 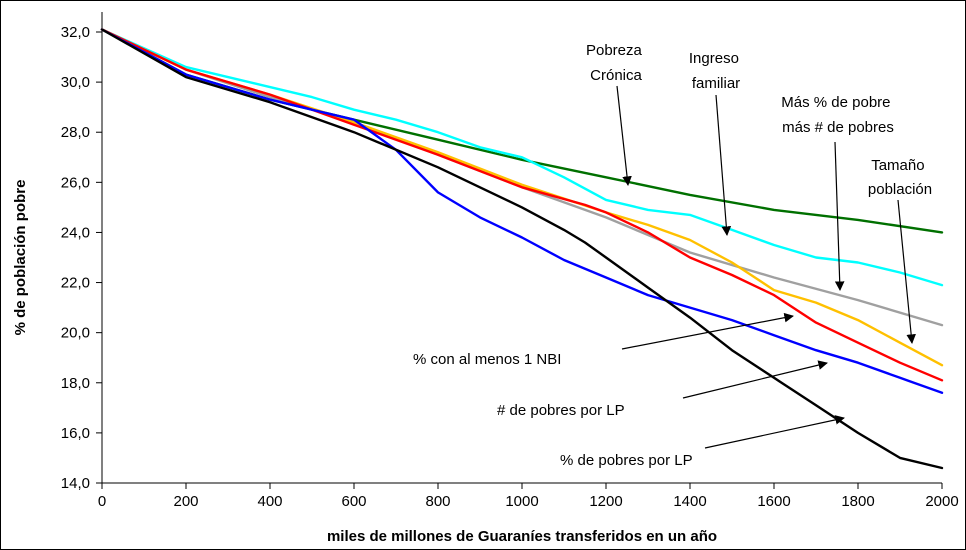 I want to click on y-tick-label: 18,0, so click(x=75, y=383).